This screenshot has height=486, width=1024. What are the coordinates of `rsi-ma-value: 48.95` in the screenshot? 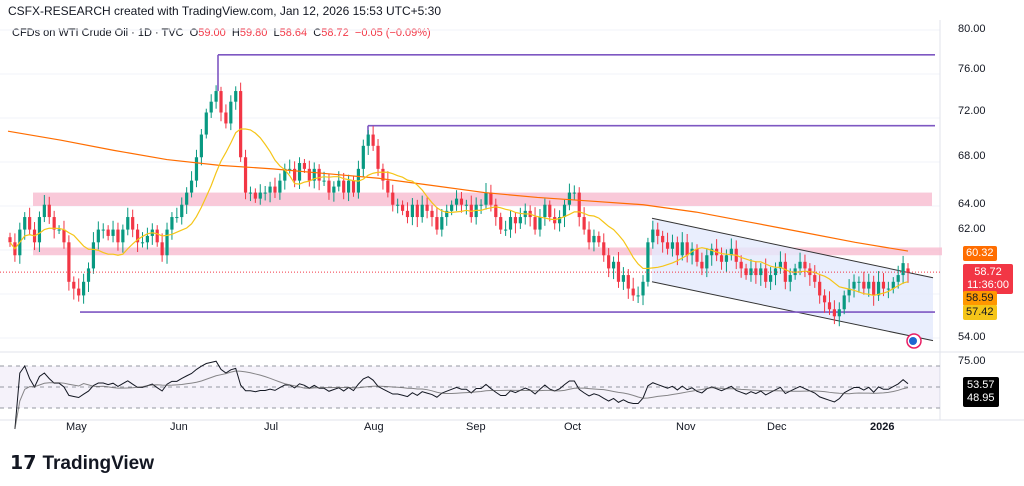 It's located at (981, 398).